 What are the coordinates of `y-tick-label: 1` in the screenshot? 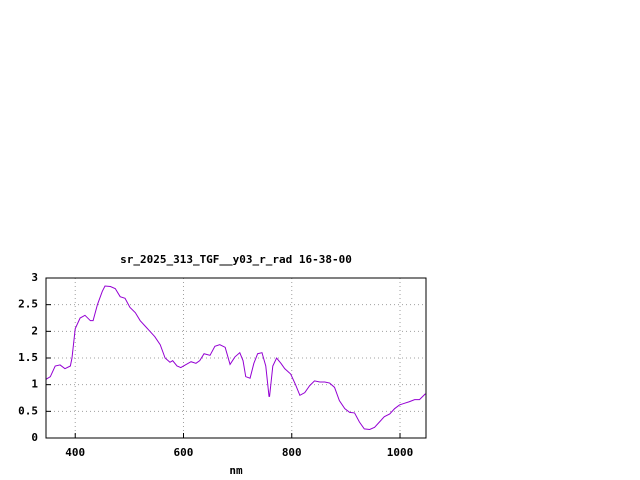 It's located at (34, 384).